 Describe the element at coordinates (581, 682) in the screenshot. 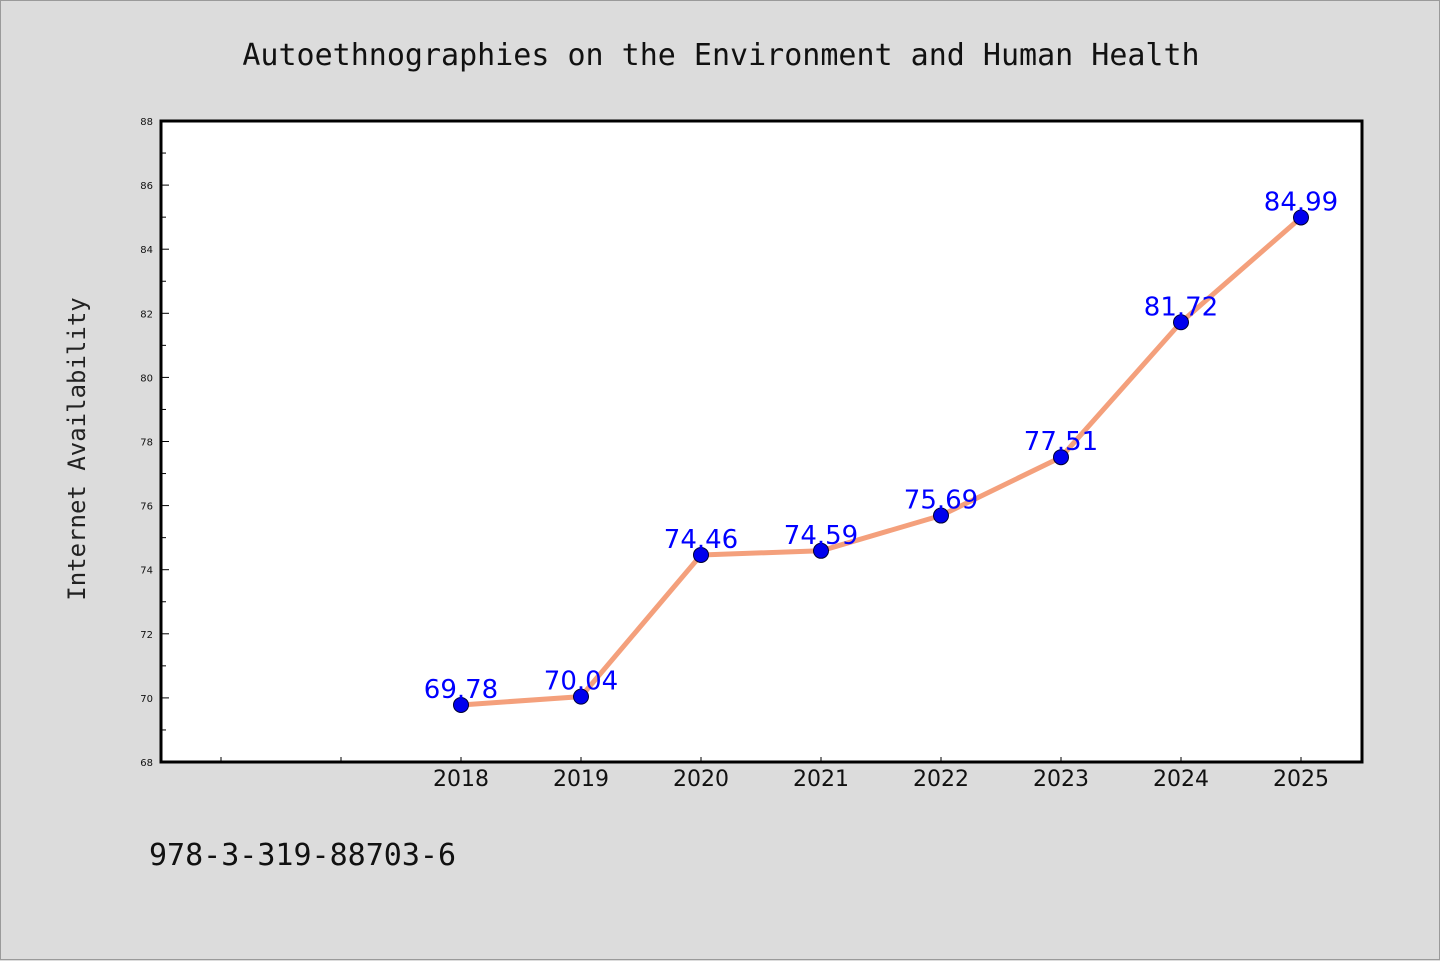

I see `data-label: 70.04` at that location.